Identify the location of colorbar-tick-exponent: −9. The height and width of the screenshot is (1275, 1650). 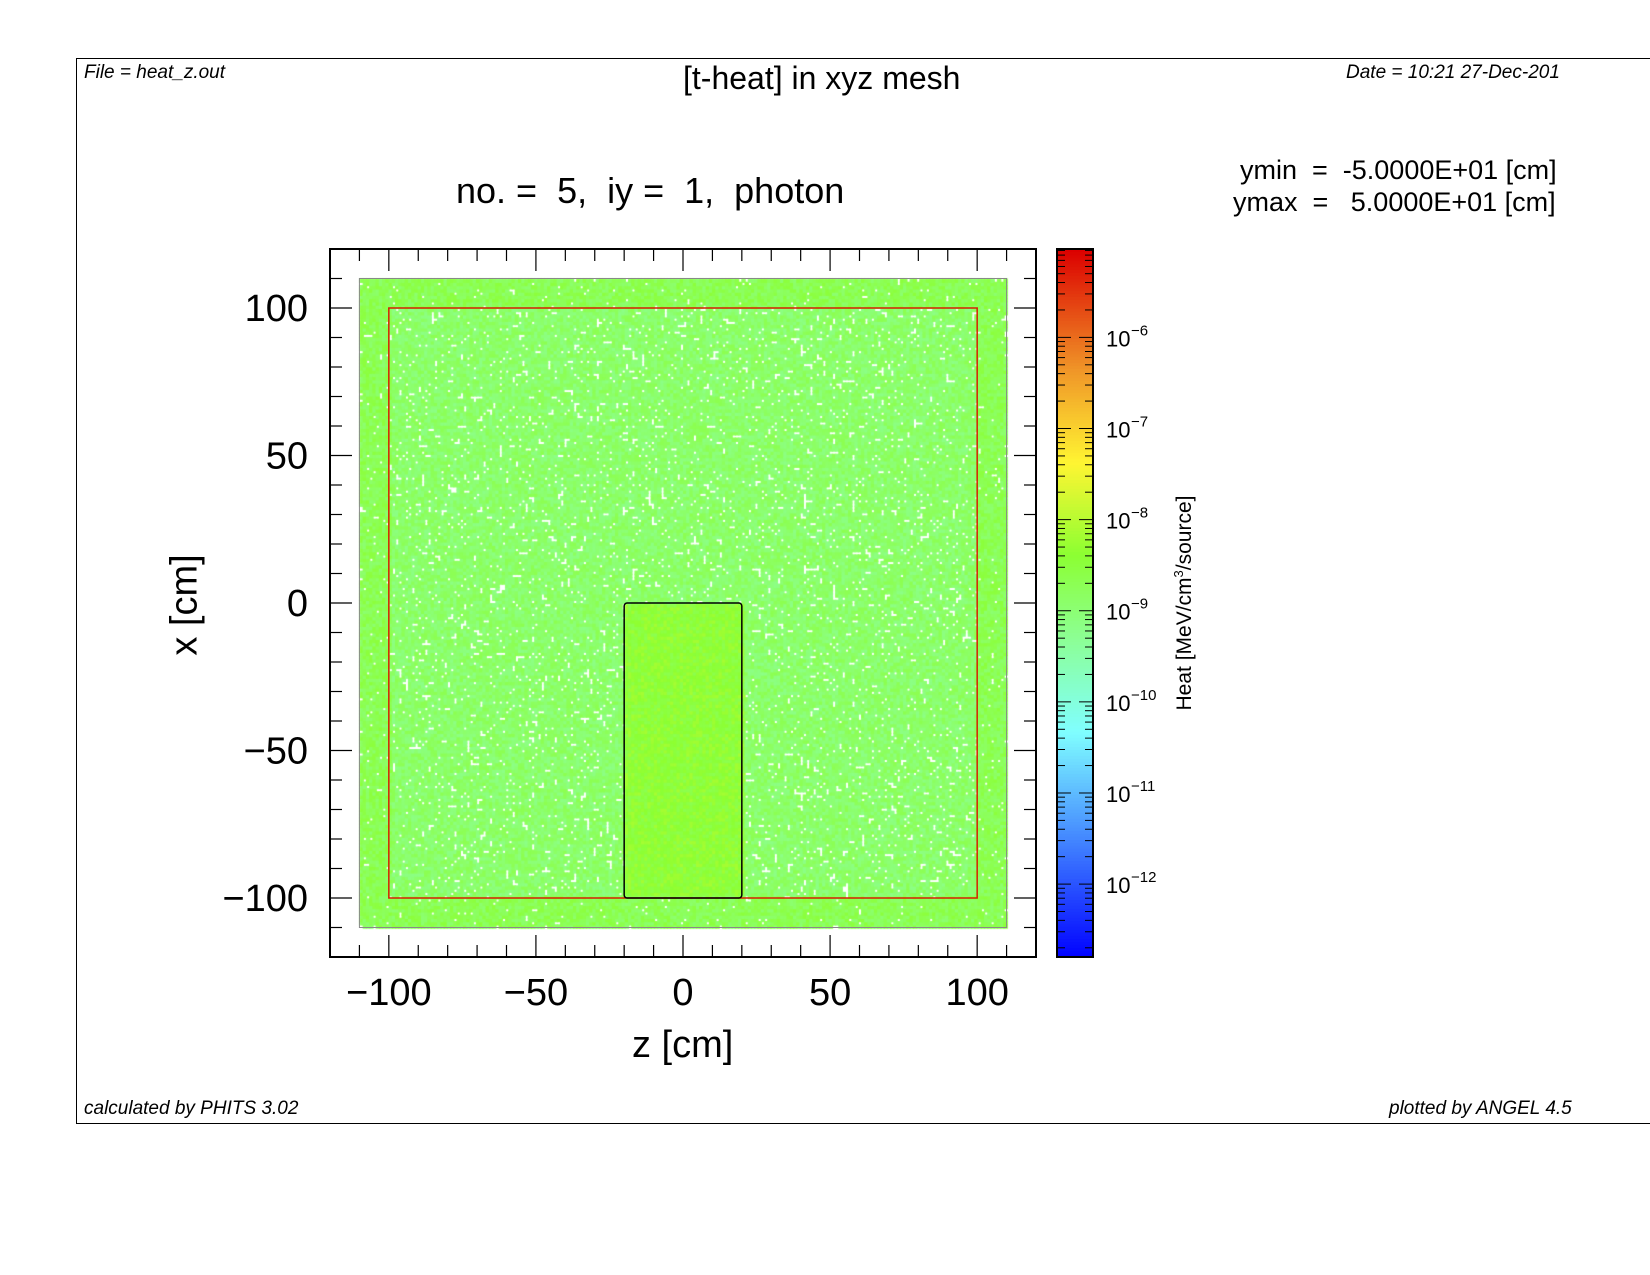
(1139, 604).